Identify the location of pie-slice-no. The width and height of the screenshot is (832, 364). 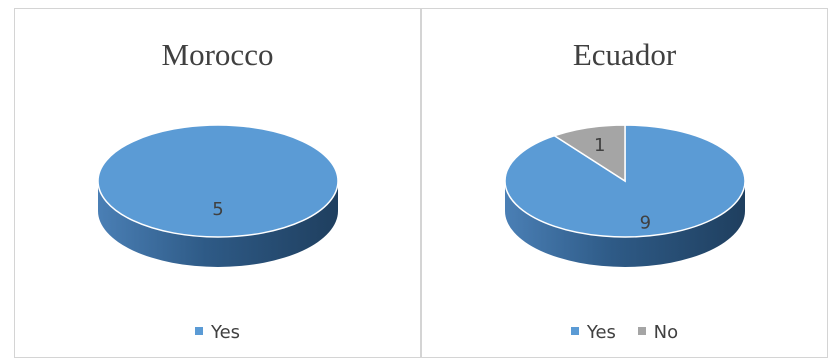
(589, 153).